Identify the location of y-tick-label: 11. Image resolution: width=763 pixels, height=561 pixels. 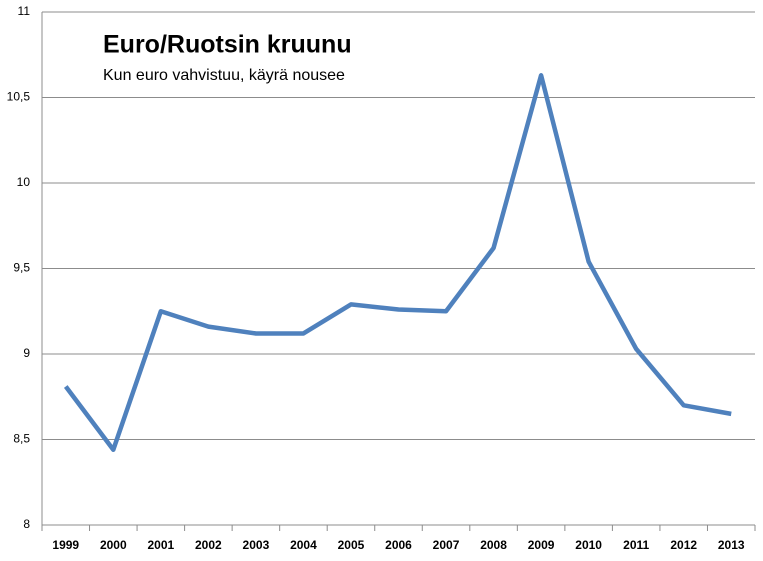
(24, 11).